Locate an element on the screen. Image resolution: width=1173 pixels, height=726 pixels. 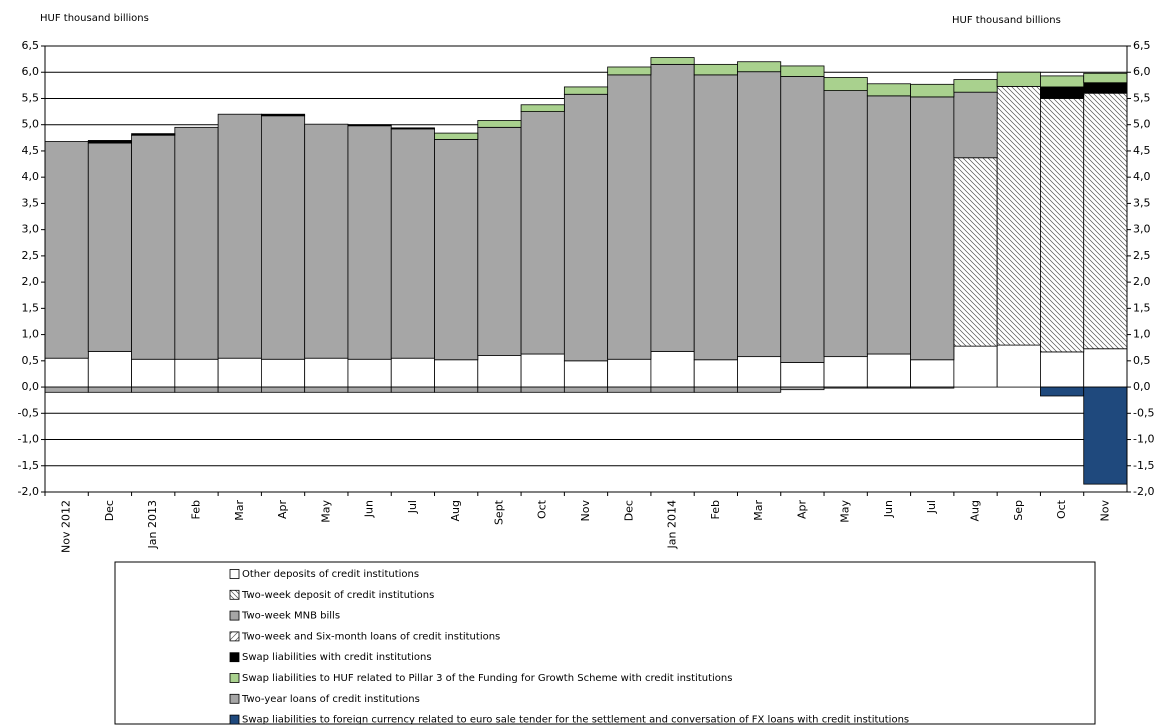
y-axis-label: HUF thousand billions is located at coordinates (94, 18).